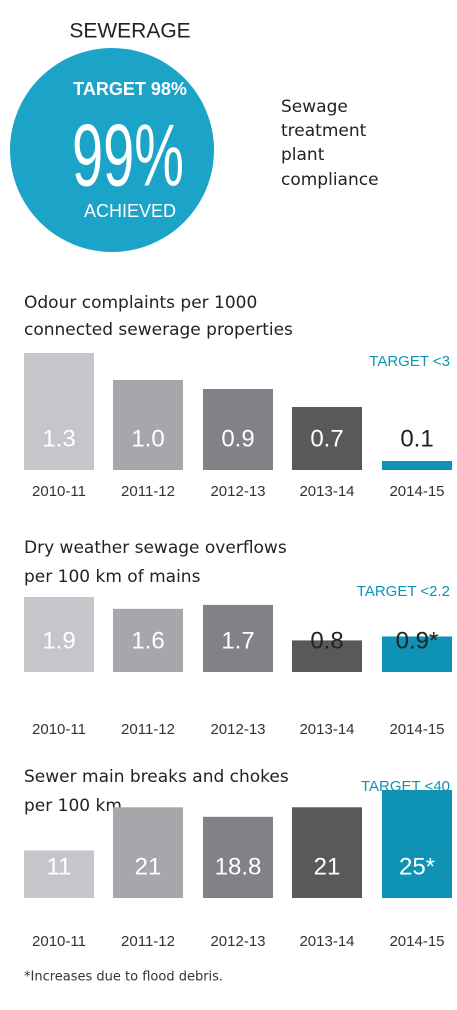  What do you see at coordinates (147, 438) in the screenshot?
I see `value-label: 1.0` at bounding box center [147, 438].